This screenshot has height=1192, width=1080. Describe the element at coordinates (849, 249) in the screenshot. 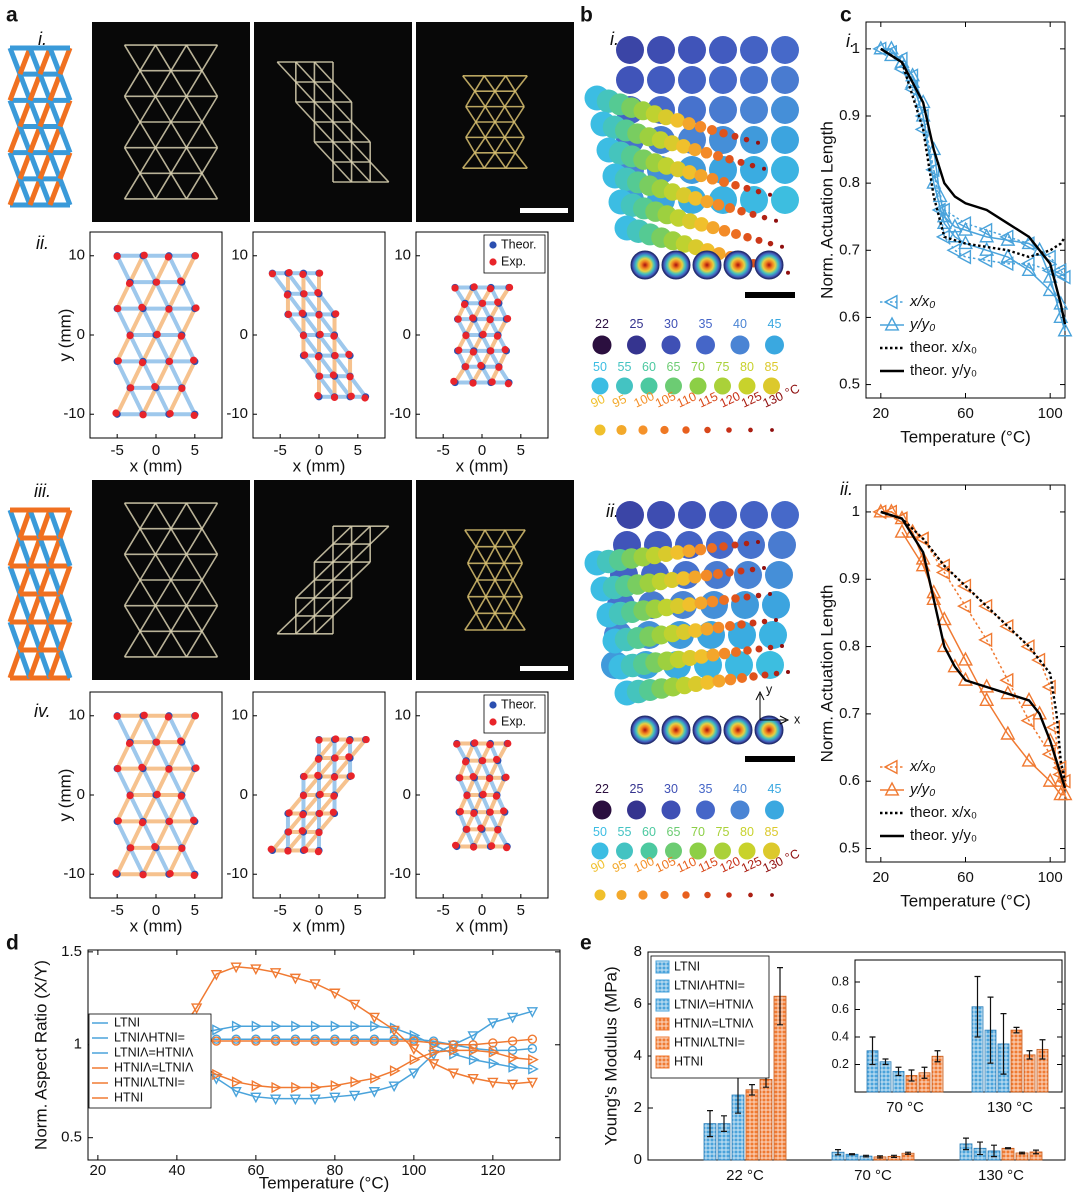

I see `y-tick-label: 0.7` at that location.